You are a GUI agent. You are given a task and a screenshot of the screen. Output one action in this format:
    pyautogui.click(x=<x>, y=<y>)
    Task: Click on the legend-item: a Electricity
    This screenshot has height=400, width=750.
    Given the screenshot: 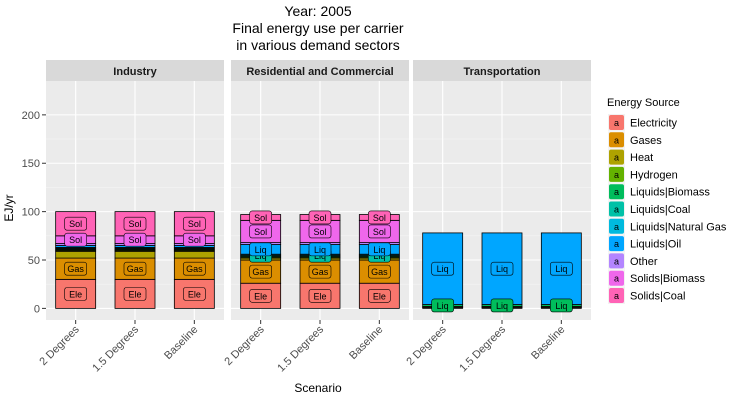 What is the action you would take?
    pyautogui.click(x=643, y=122)
    